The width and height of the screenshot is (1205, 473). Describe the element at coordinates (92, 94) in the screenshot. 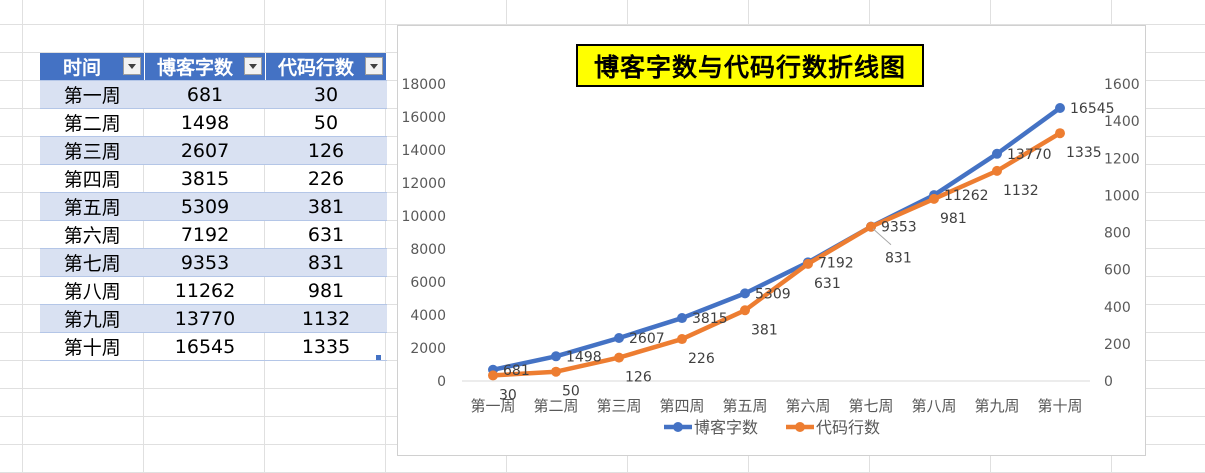

I see `table-cell: 第一周` at that location.